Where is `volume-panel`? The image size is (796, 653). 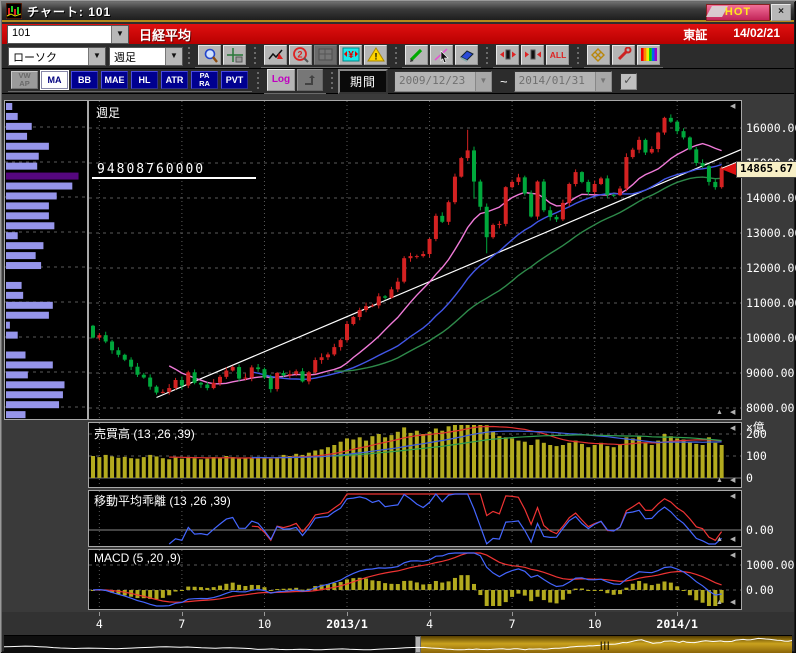 volume-panel is located at coordinates (415, 455).